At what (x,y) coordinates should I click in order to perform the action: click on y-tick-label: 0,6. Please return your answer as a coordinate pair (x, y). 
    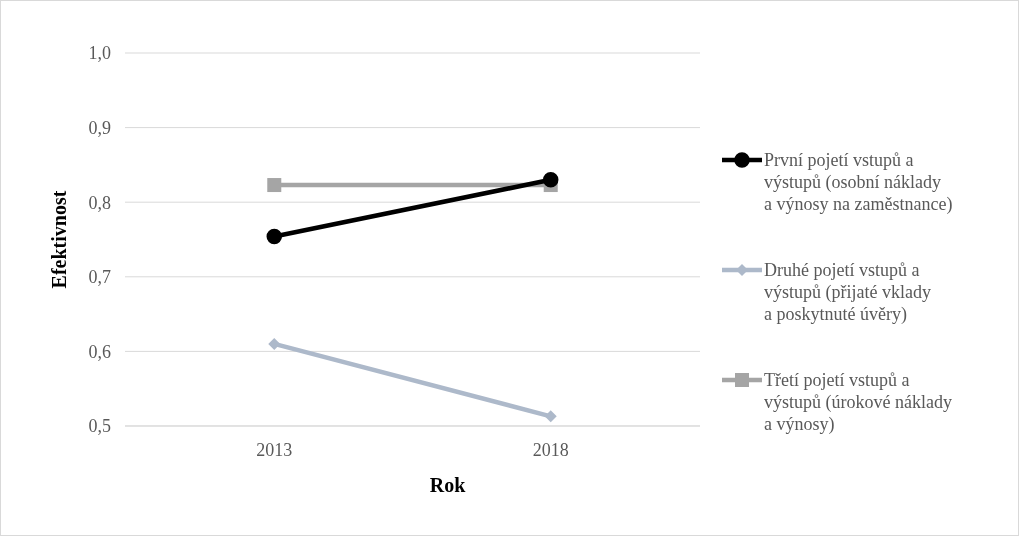
    Looking at the image, I should click on (99, 351).